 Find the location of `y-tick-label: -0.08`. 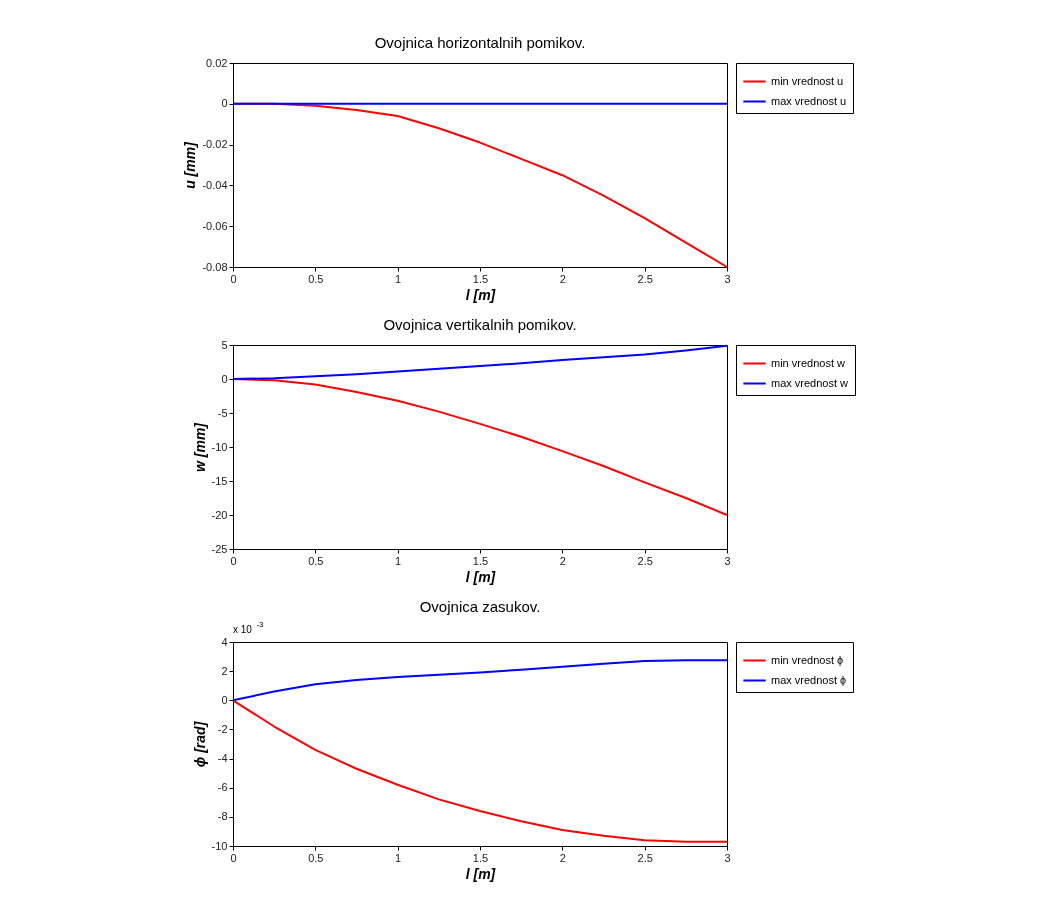

y-tick-label: -0.08 is located at coordinates (215, 266).